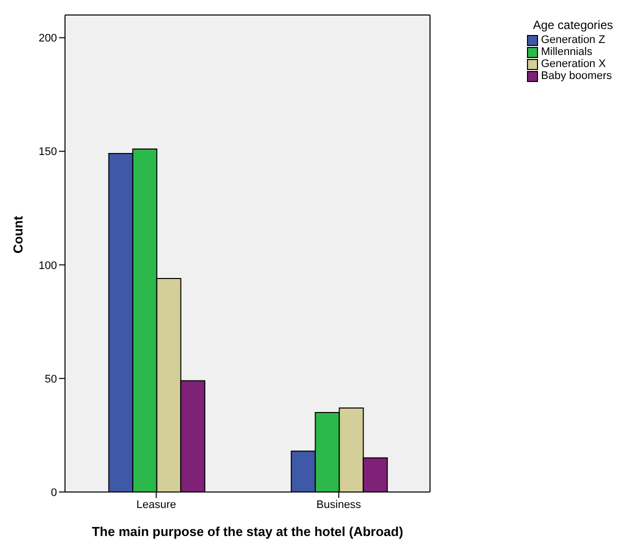 This screenshot has height=556, width=623. What do you see at coordinates (47, 266) in the screenshot?
I see `y-tick-label: 100` at bounding box center [47, 266].